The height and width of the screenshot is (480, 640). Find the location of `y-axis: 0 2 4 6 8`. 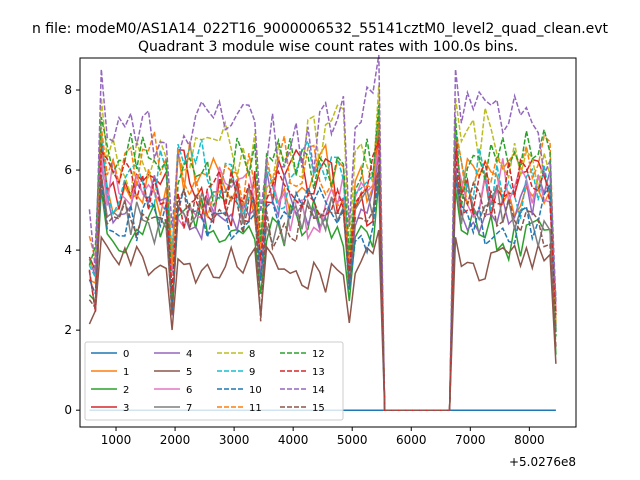

y-axis: 0 2 4 6 8 is located at coordinates (72, 250).